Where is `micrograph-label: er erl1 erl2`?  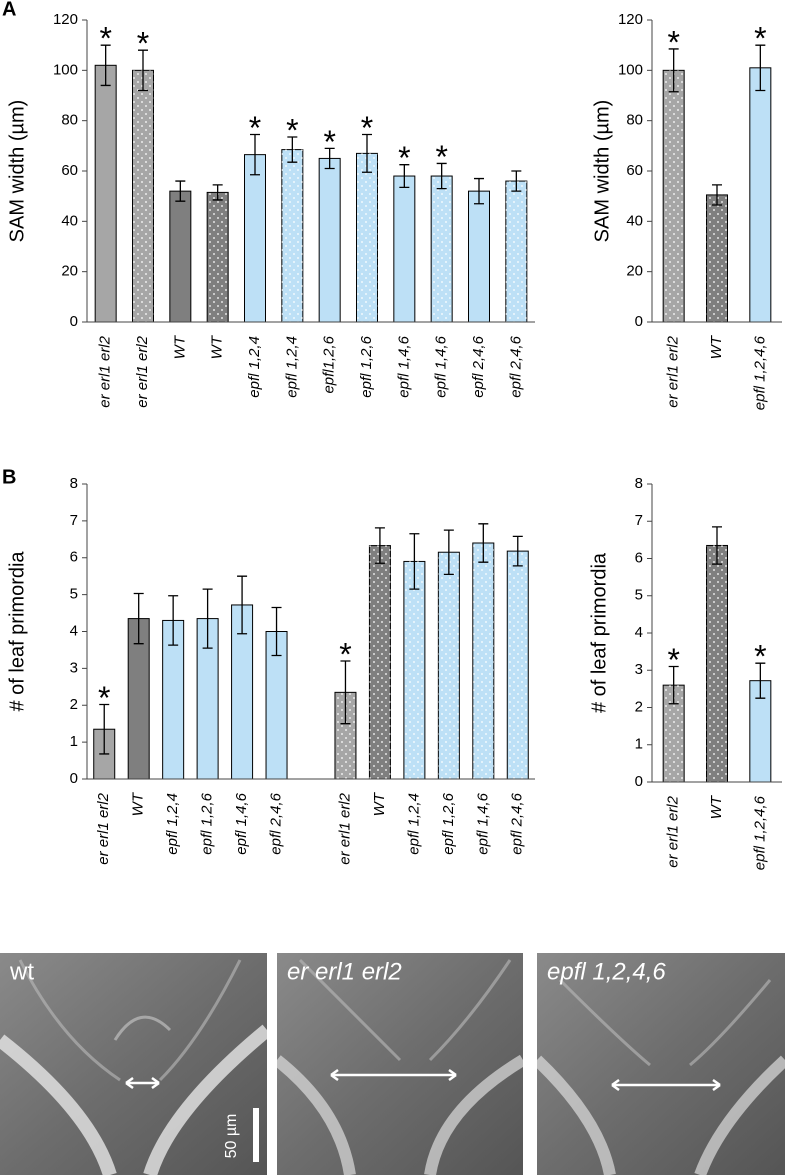
micrograph-label: er erl1 erl2 is located at coordinates (344, 971).